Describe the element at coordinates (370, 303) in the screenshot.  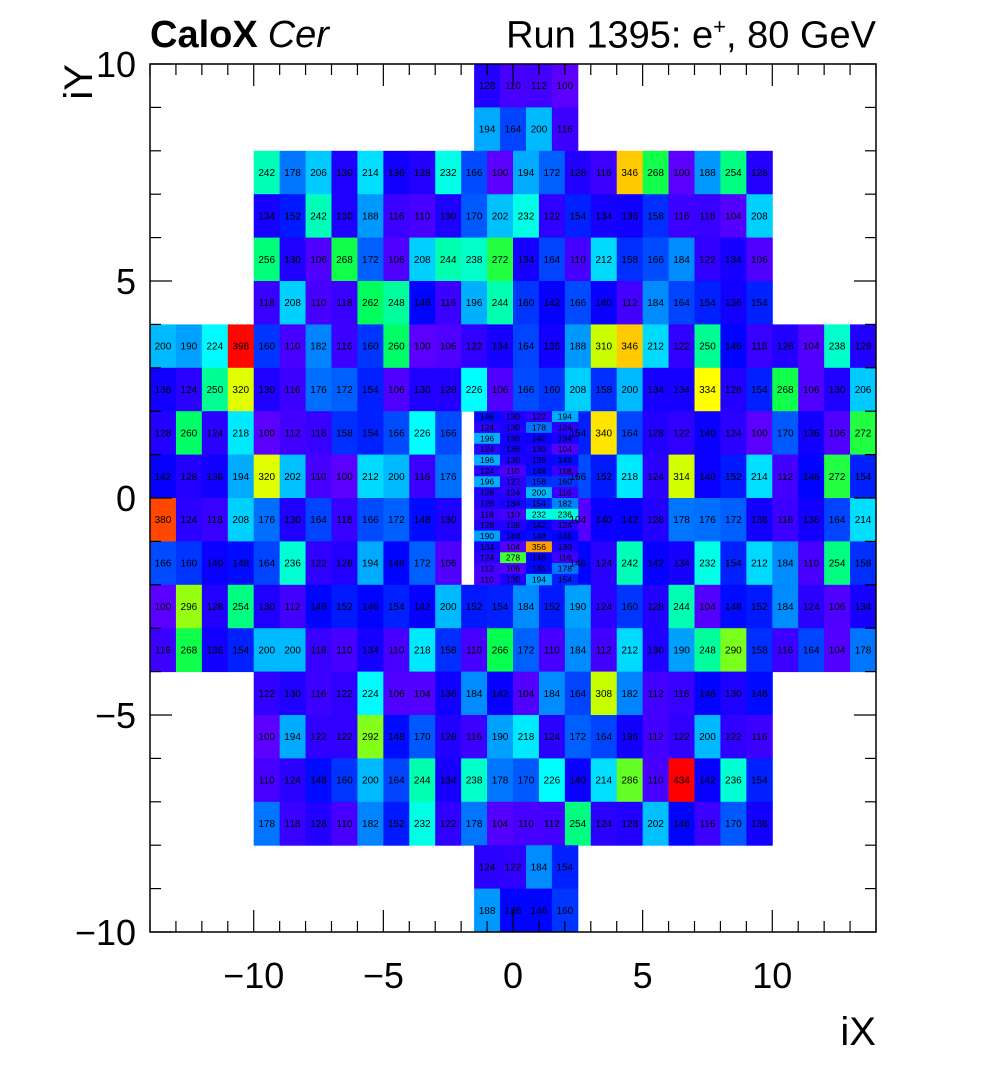
I see `cell-value-label: 262` at that location.